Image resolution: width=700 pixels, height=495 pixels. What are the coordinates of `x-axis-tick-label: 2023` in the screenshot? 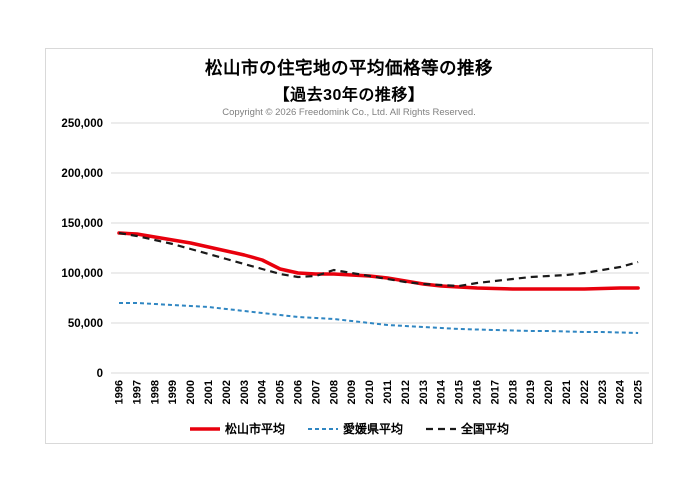 It's located at (603, 392).